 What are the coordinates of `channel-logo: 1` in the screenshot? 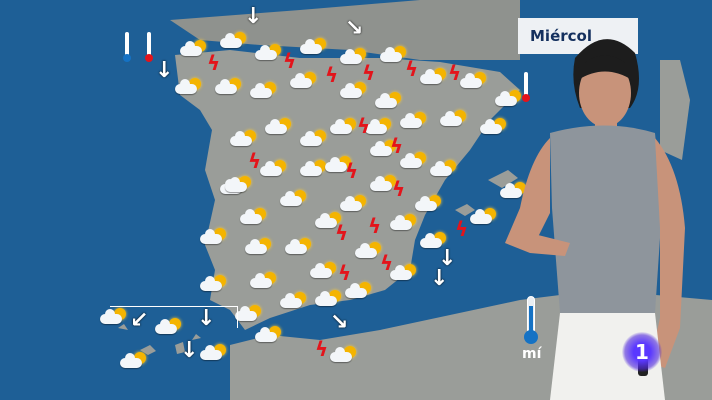 It's located at (642, 352).